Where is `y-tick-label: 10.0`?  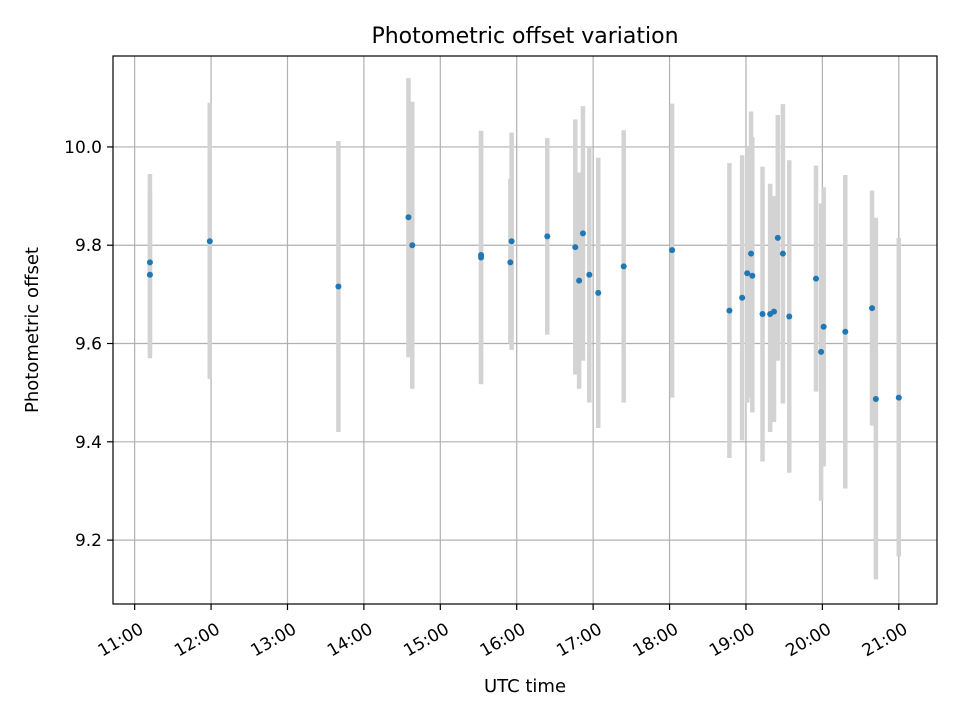
y-tick-label: 10.0 is located at coordinates (83, 148).